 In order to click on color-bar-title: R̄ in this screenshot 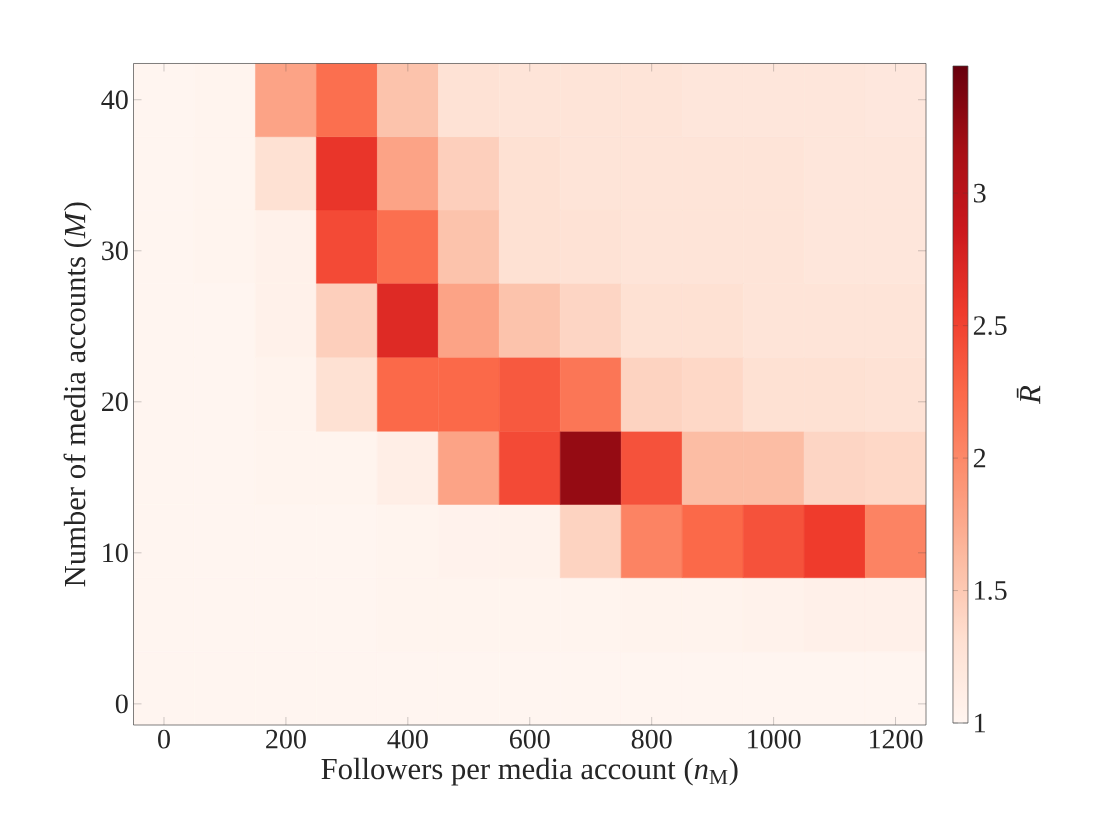, I will do `click(1028, 395)`.